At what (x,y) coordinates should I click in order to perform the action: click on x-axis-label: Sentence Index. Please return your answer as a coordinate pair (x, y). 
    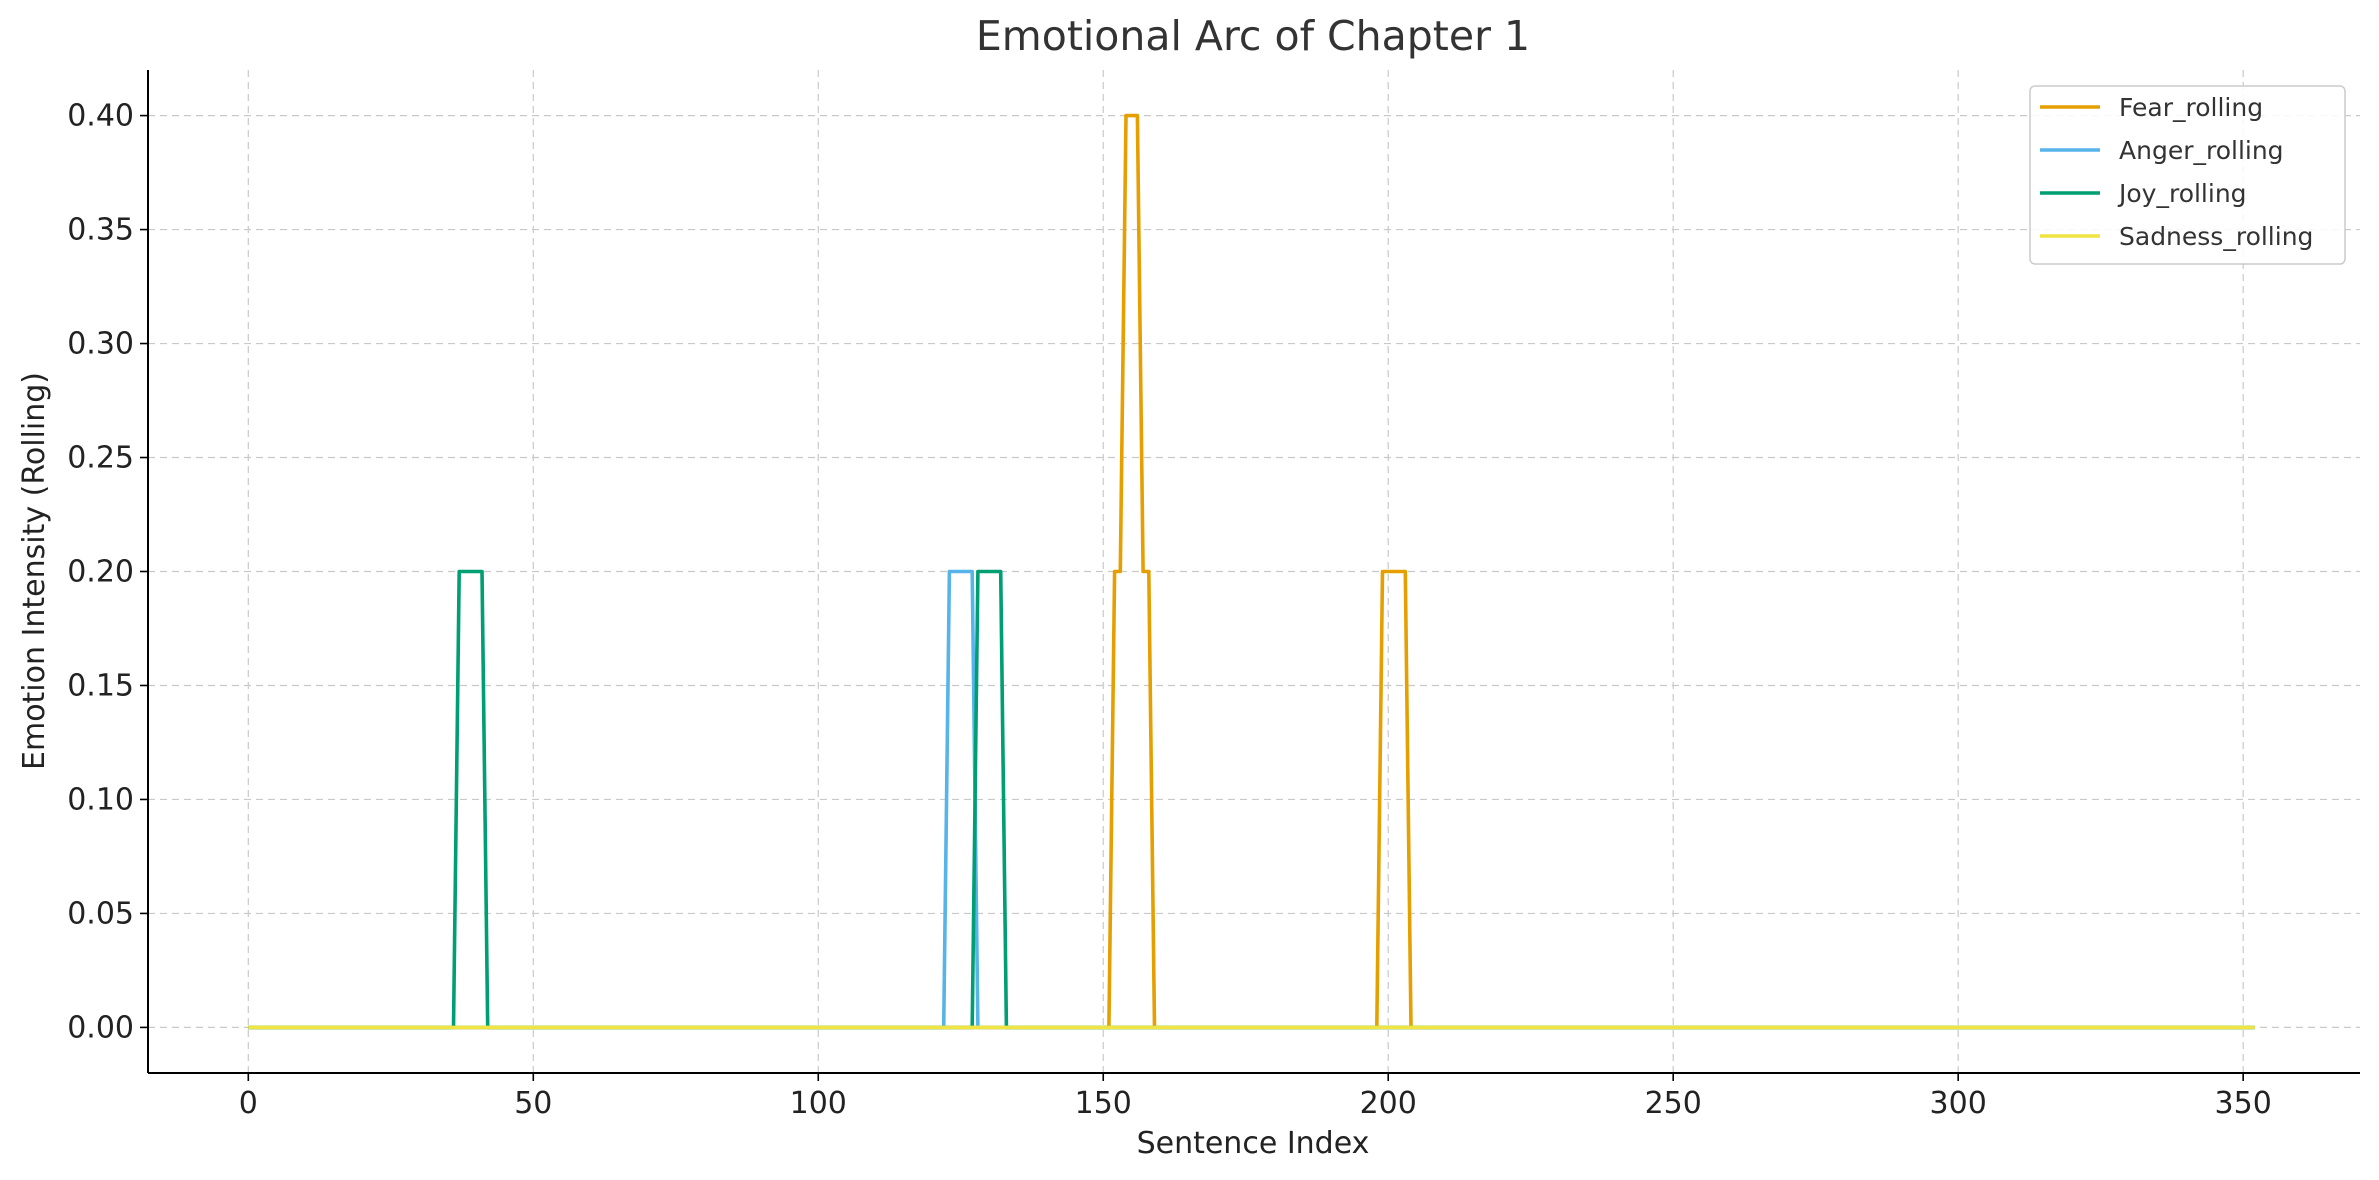
    Looking at the image, I should click on (1253, 1143).